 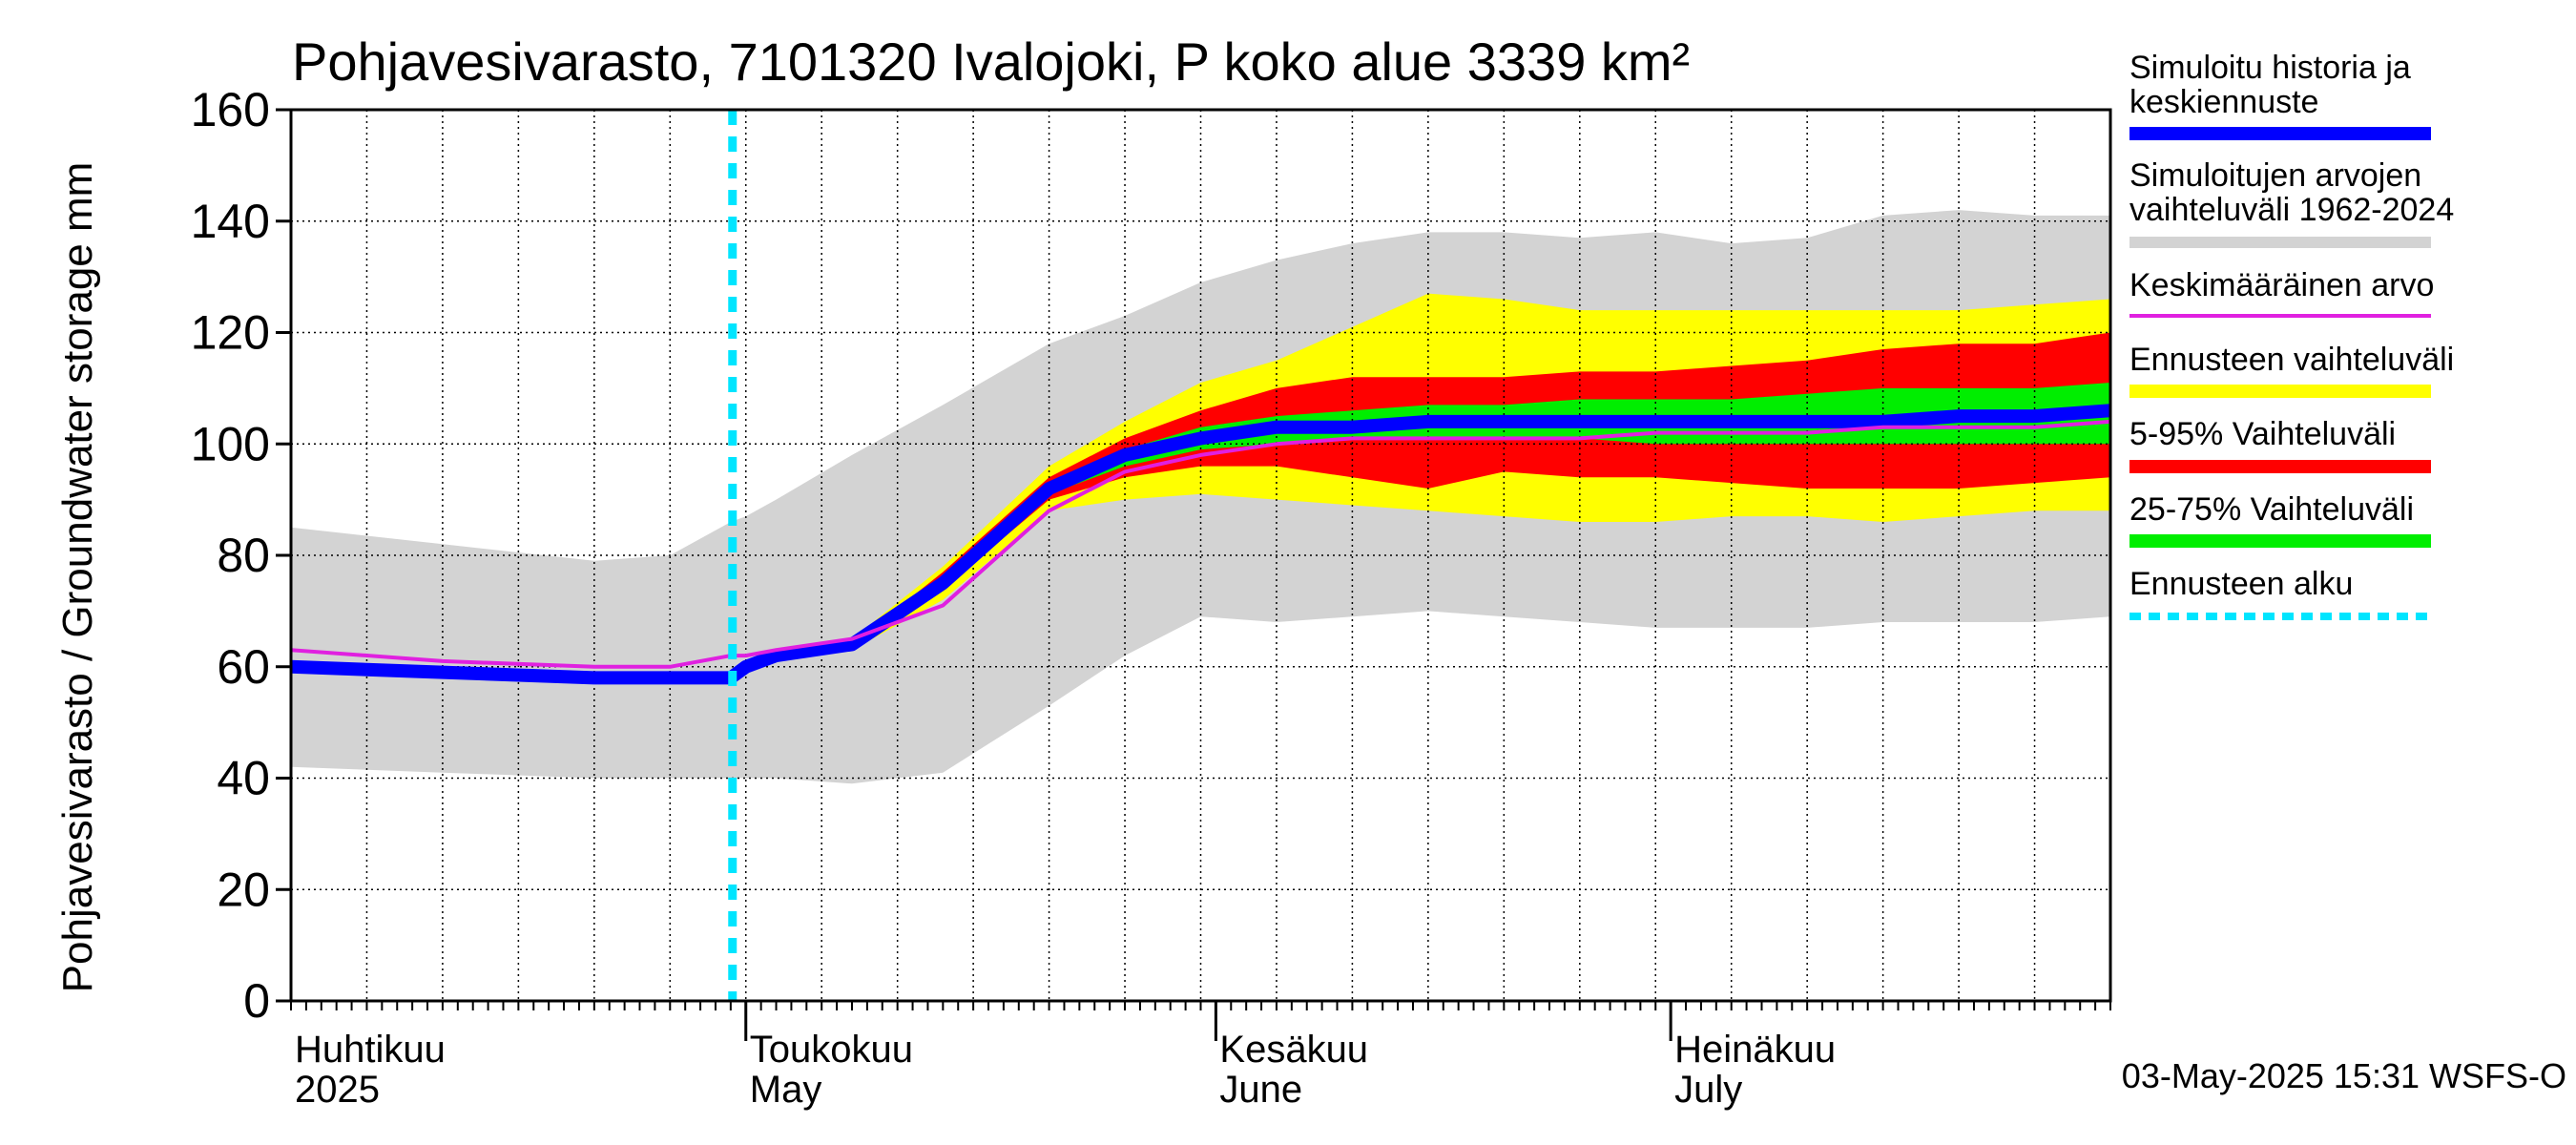 What do you see at coordinates (230, 333) in the screenshot?
I see `y-tick-label: 120` at bounding box center [230, 333].